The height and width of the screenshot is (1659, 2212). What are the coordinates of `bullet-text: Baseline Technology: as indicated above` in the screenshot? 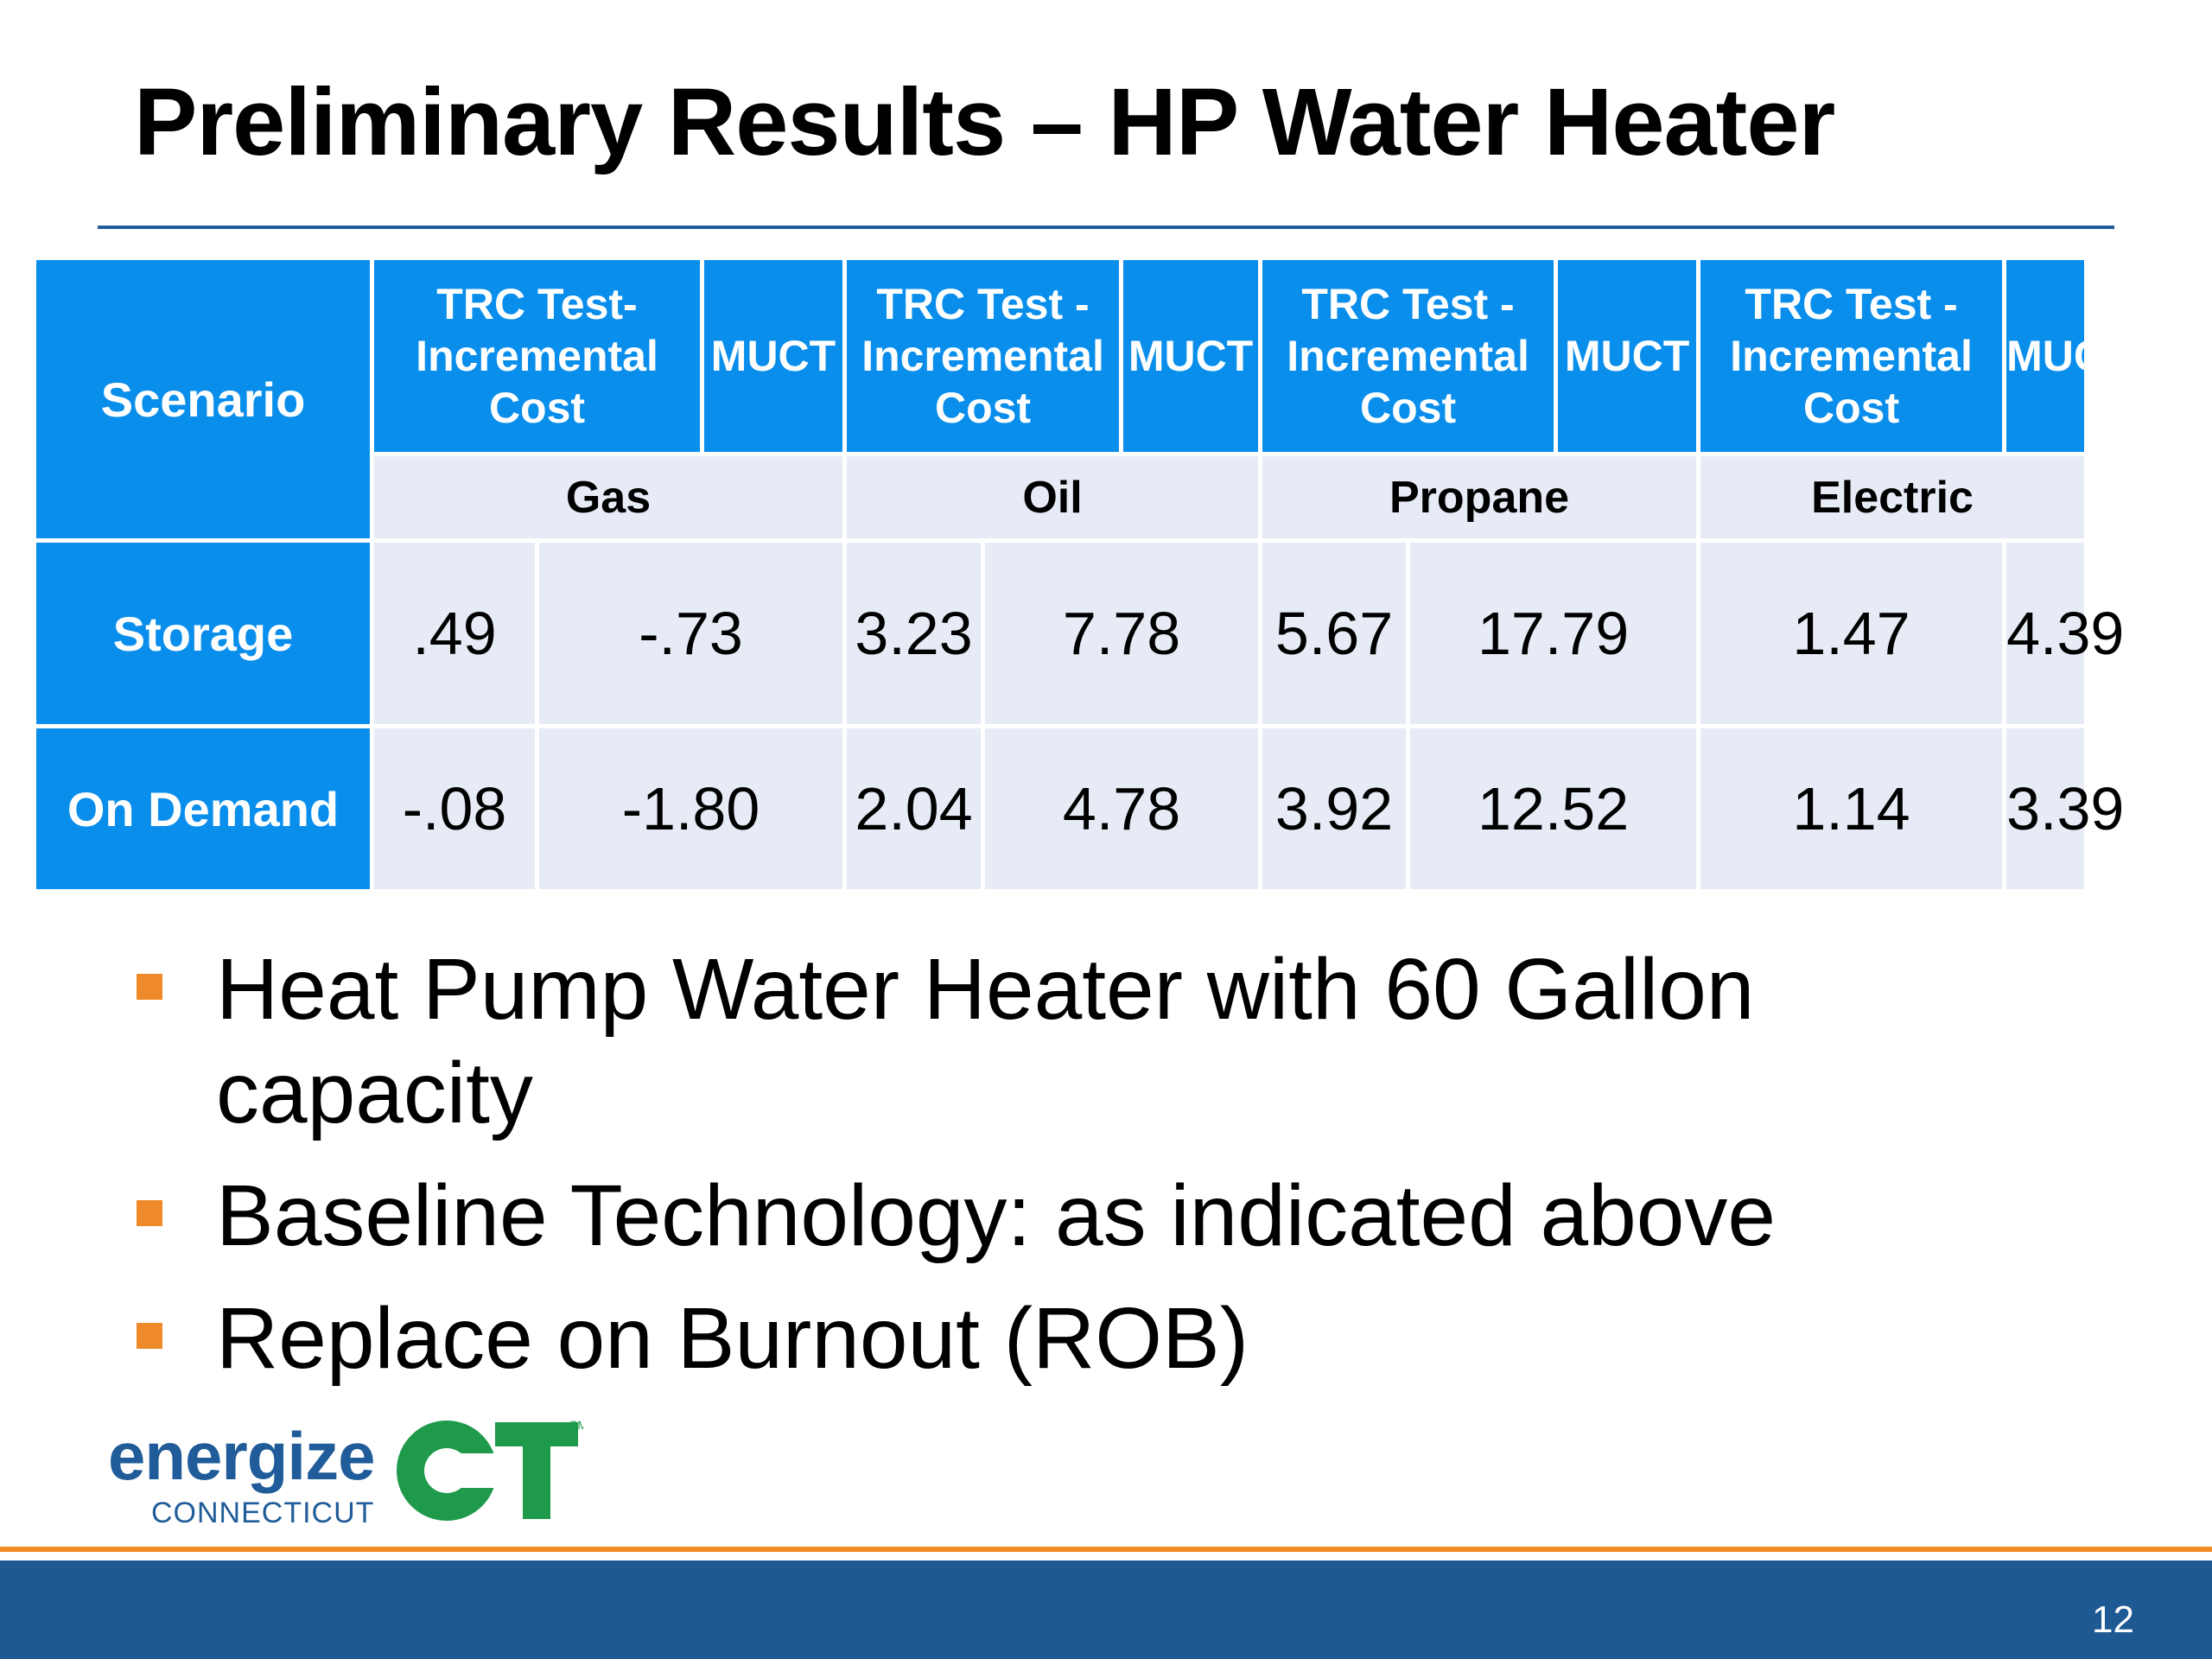 It's located at (996, 1215).